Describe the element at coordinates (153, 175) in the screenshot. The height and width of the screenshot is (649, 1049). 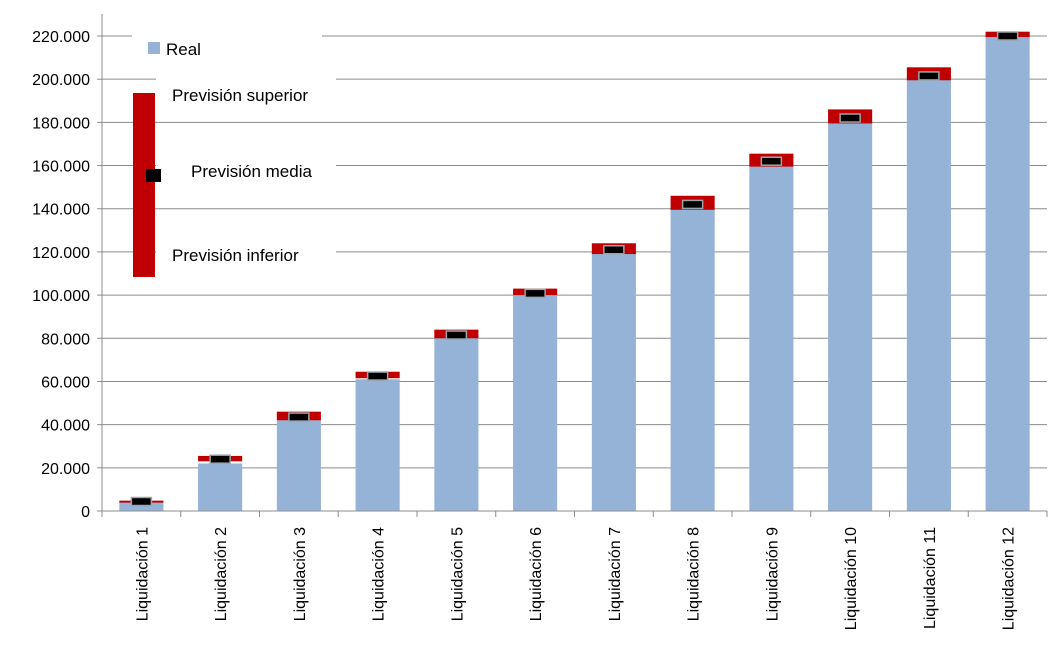
I see `legend-median-swatch` at that location.